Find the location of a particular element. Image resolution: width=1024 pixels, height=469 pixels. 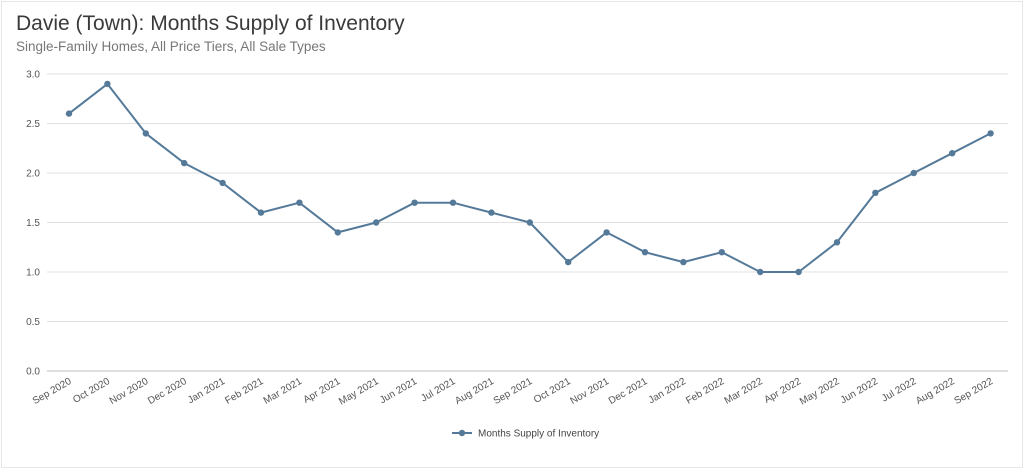

x-tick-label: Jul 2022 is located at coordinates (899, 390).